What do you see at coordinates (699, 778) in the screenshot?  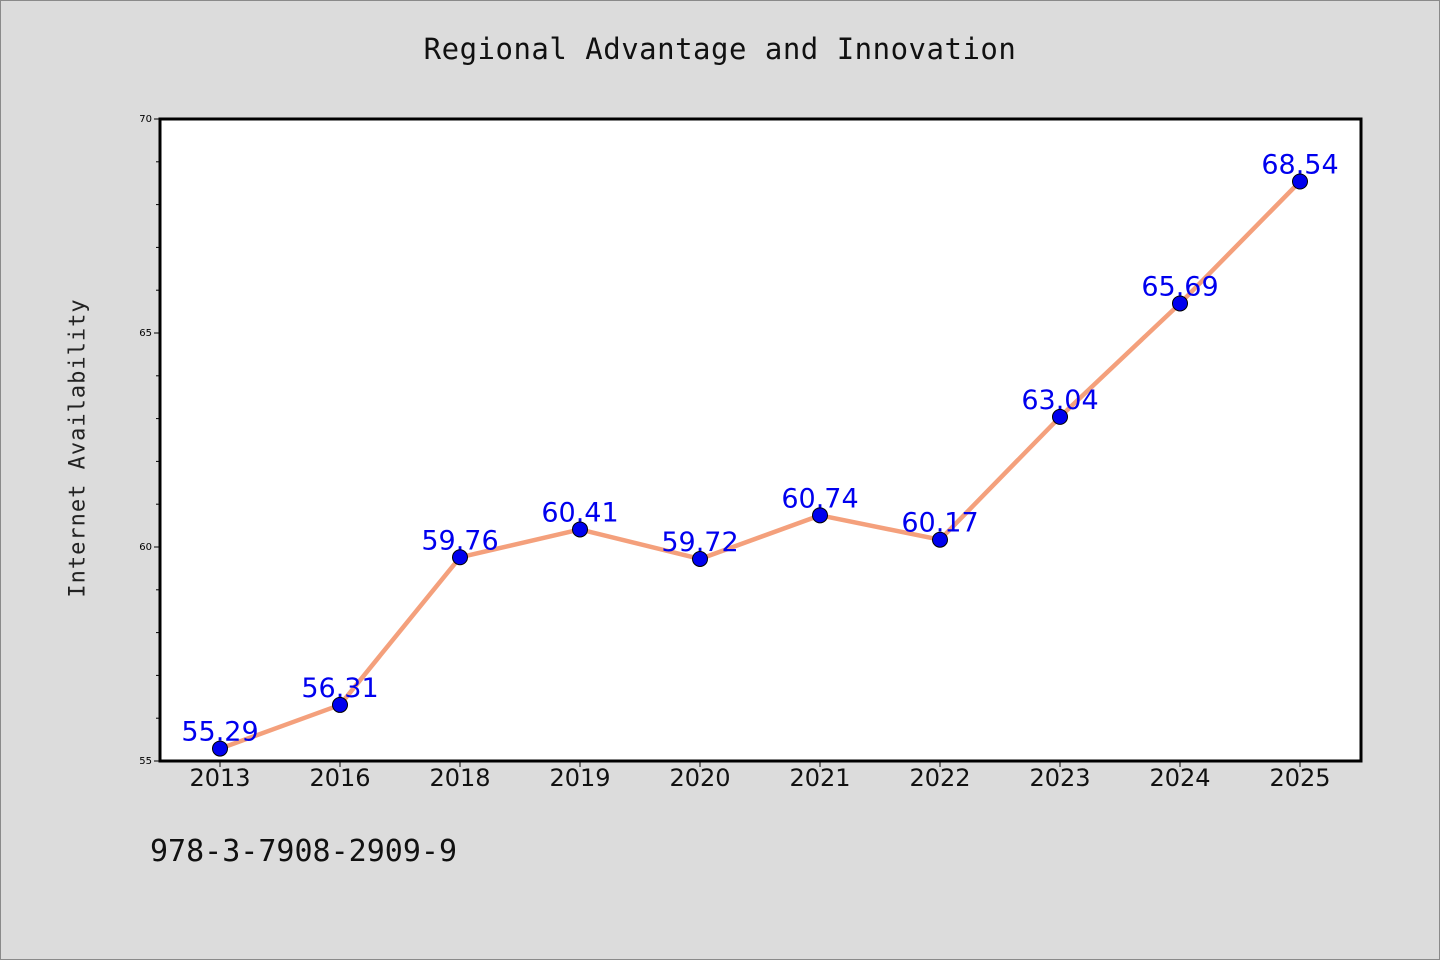 I see `x-tick-label: 2020` at bounding box center [699, 778].